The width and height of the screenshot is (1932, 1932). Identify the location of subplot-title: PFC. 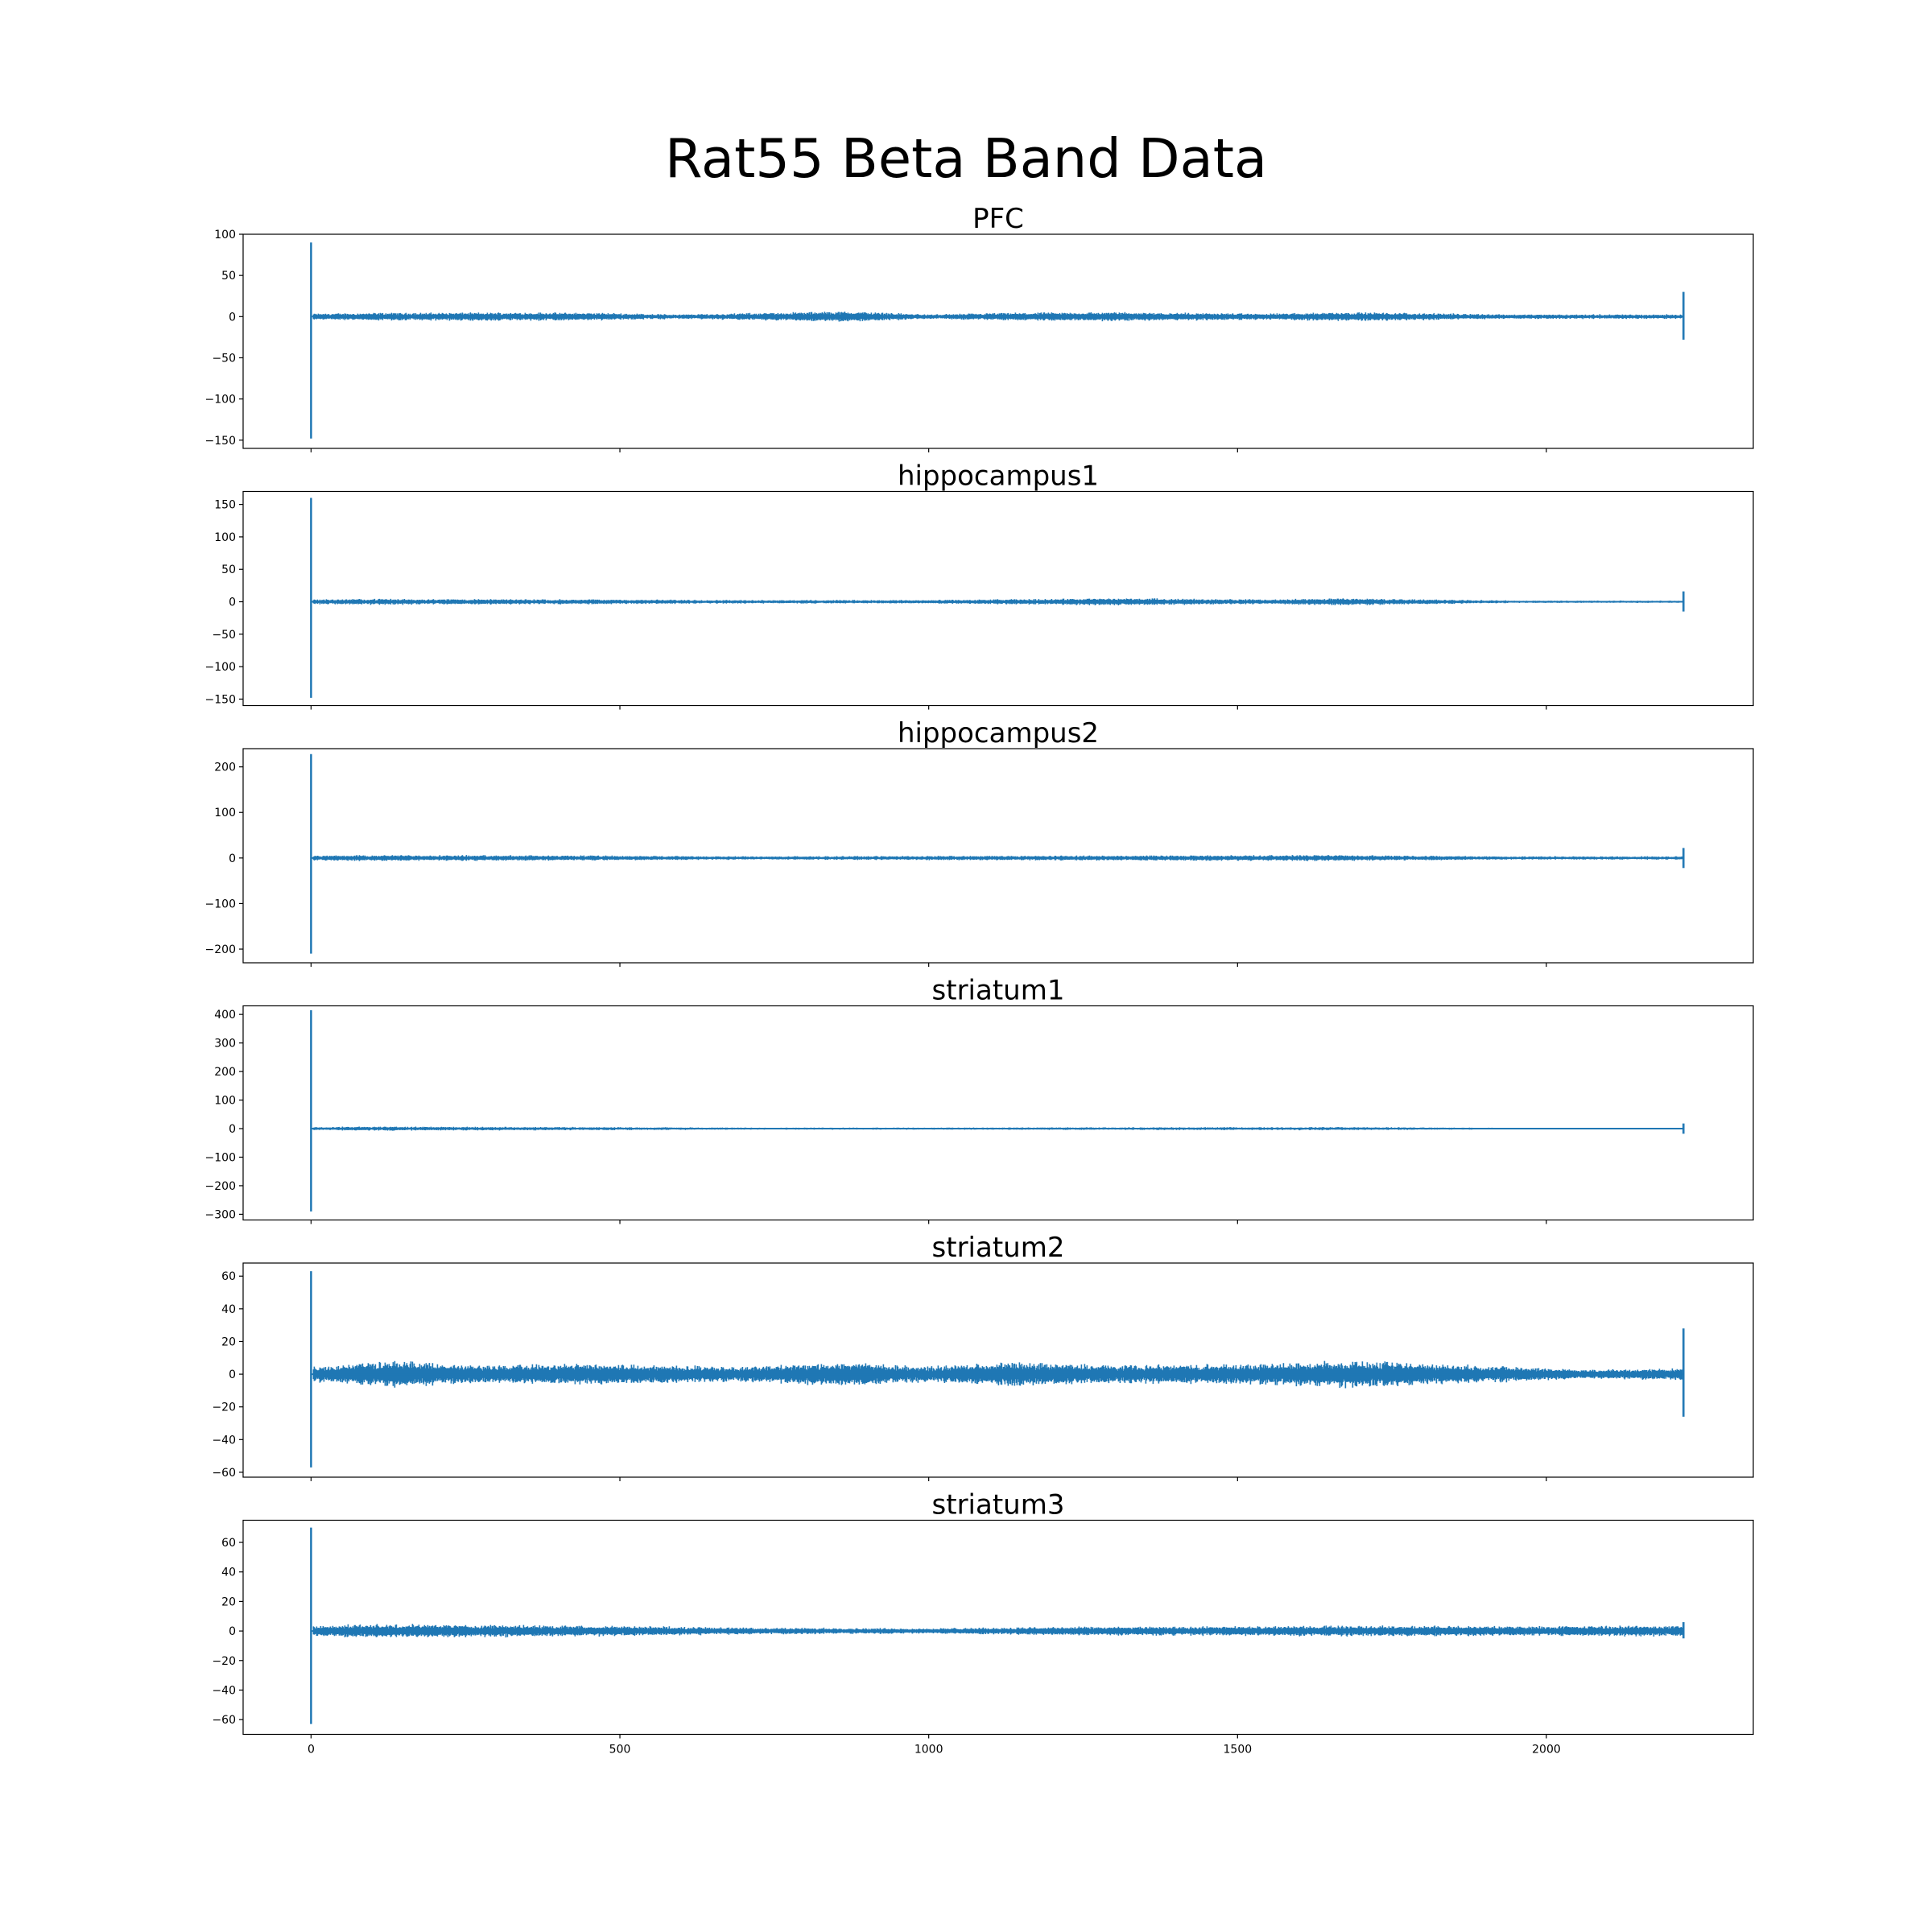
(998, 219).